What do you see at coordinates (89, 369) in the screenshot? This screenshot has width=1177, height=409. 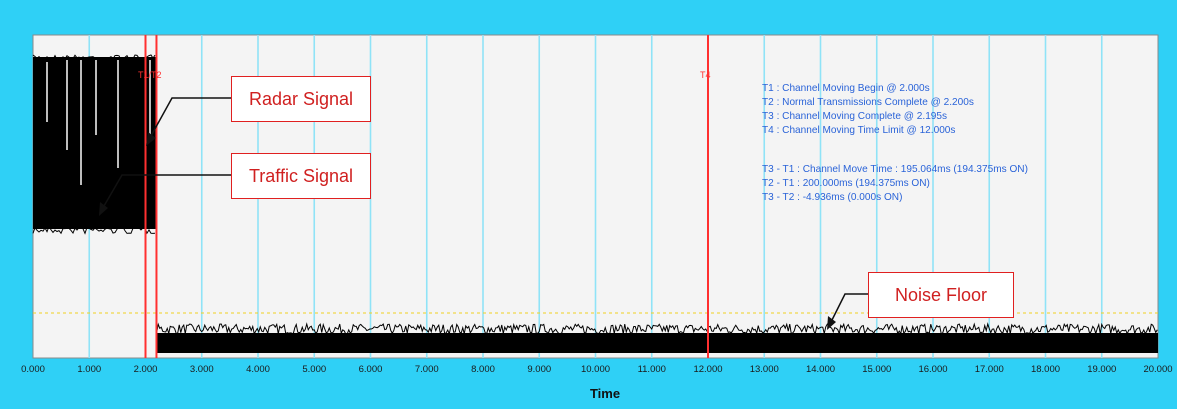 I see `x-tick-label: 1.000` at bounding box center [89, 369].